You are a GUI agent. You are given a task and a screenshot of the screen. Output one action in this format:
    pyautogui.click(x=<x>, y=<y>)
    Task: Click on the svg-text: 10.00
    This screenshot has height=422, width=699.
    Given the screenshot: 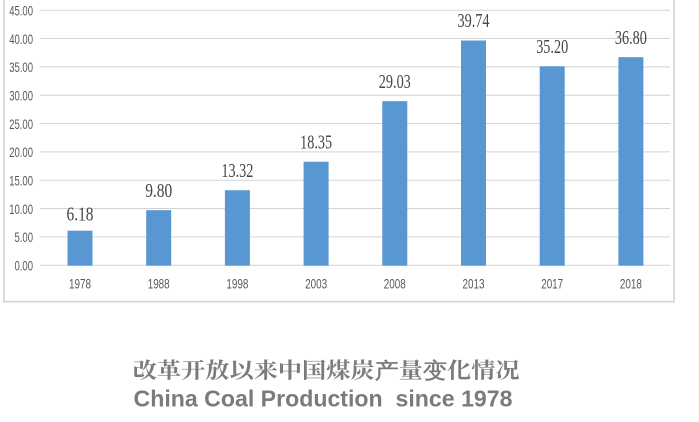 What is the action you would take?
    pyautogui.click(x=21, y=209)
    